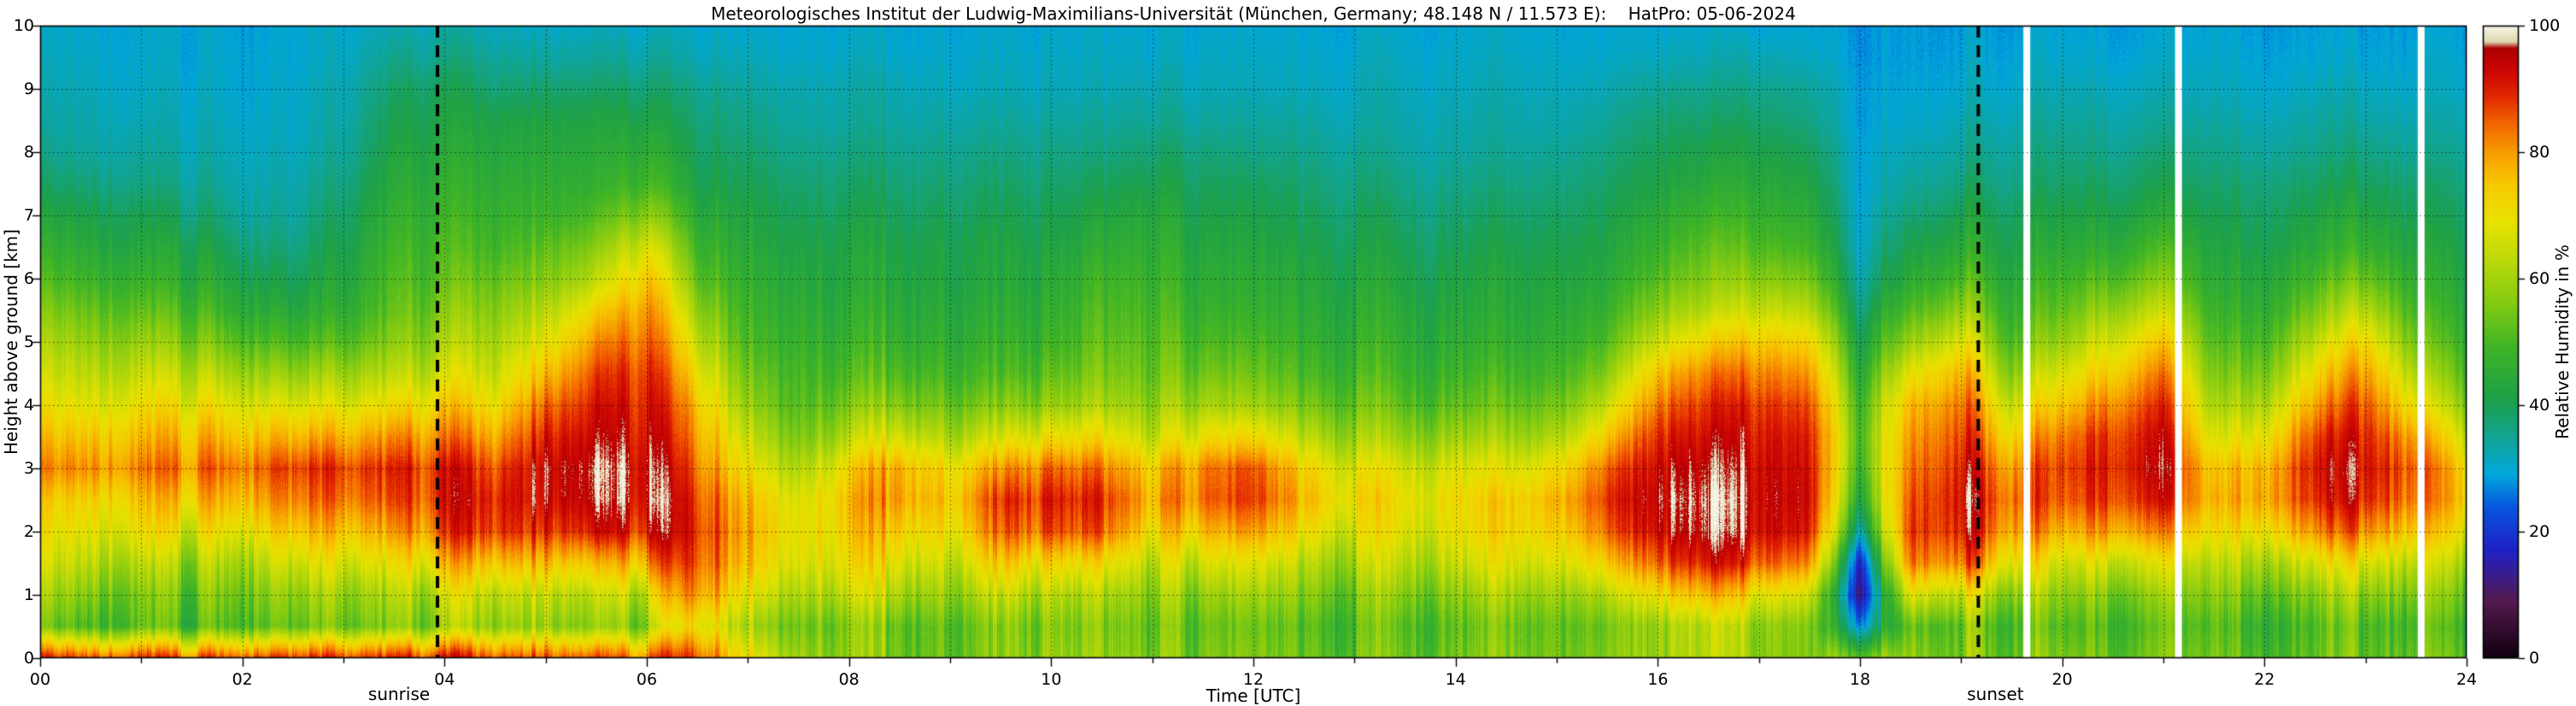  Describe the element at coordinates (2539, 531) in the screenshot. I see `colorbar-tick-label: 20` at that location.